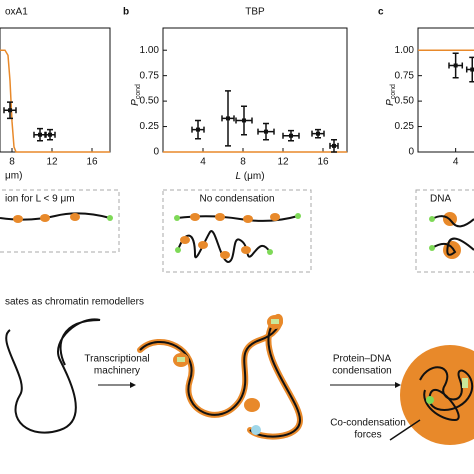  Describe the element at coordinates (126, 12) in the screenshot. I see `panel-letter: b` at that location.